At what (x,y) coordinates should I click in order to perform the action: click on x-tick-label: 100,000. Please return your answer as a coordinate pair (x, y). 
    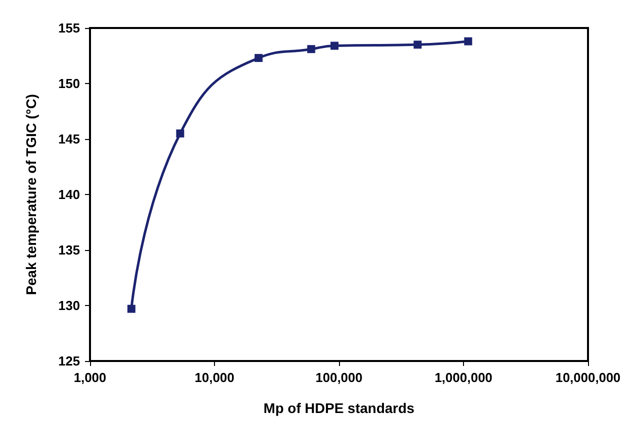
    Looking at the image, I should click on (339, 377).